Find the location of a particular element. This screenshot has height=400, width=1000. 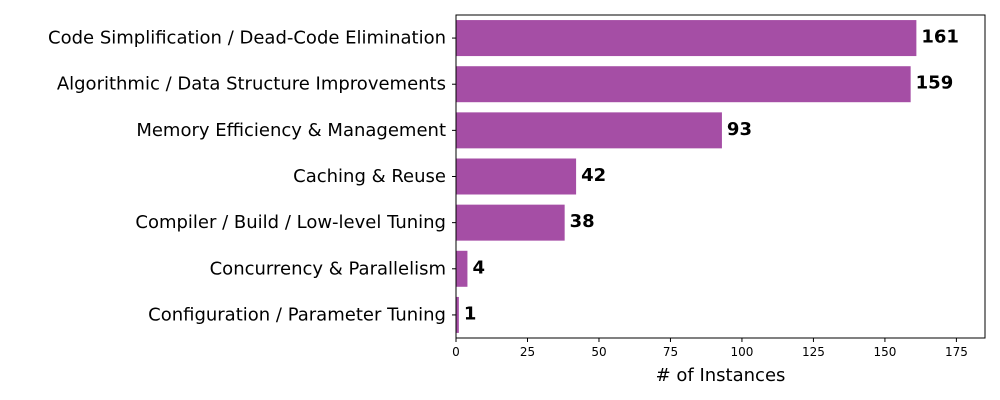

category-label: Configuration / Parameter Tuning is located at coordinates (297, 314).